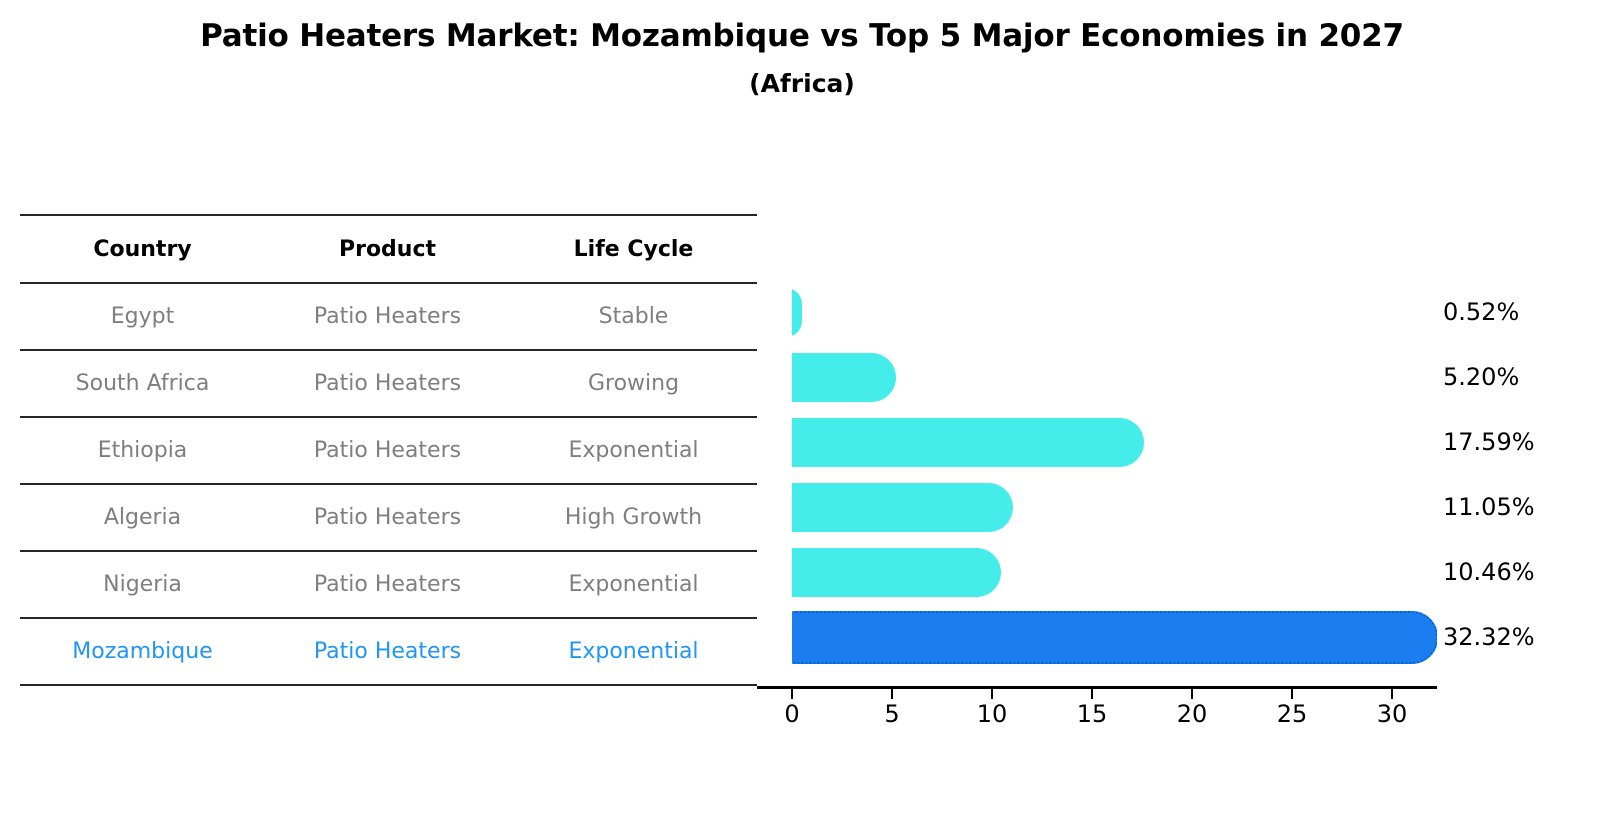  What do you see at coordinates (1489, 507) in the screenshot?
I see `value-label-algeria: 11.05%` at bounding box center [1489, 507].